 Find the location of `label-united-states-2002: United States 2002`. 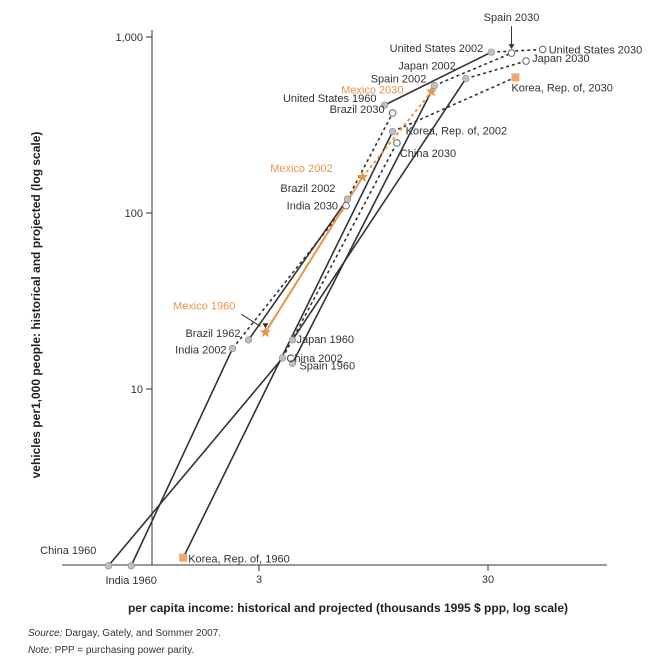

label-united-states-2002: United States 2002 is located at coordinates (437, 49).